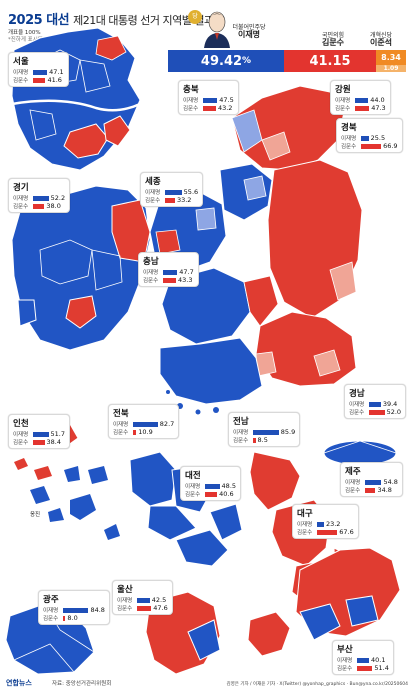 The height and width of the screenshot is (690, 414). I want to click on vote-share-value: 25.5, so click(378, 138).